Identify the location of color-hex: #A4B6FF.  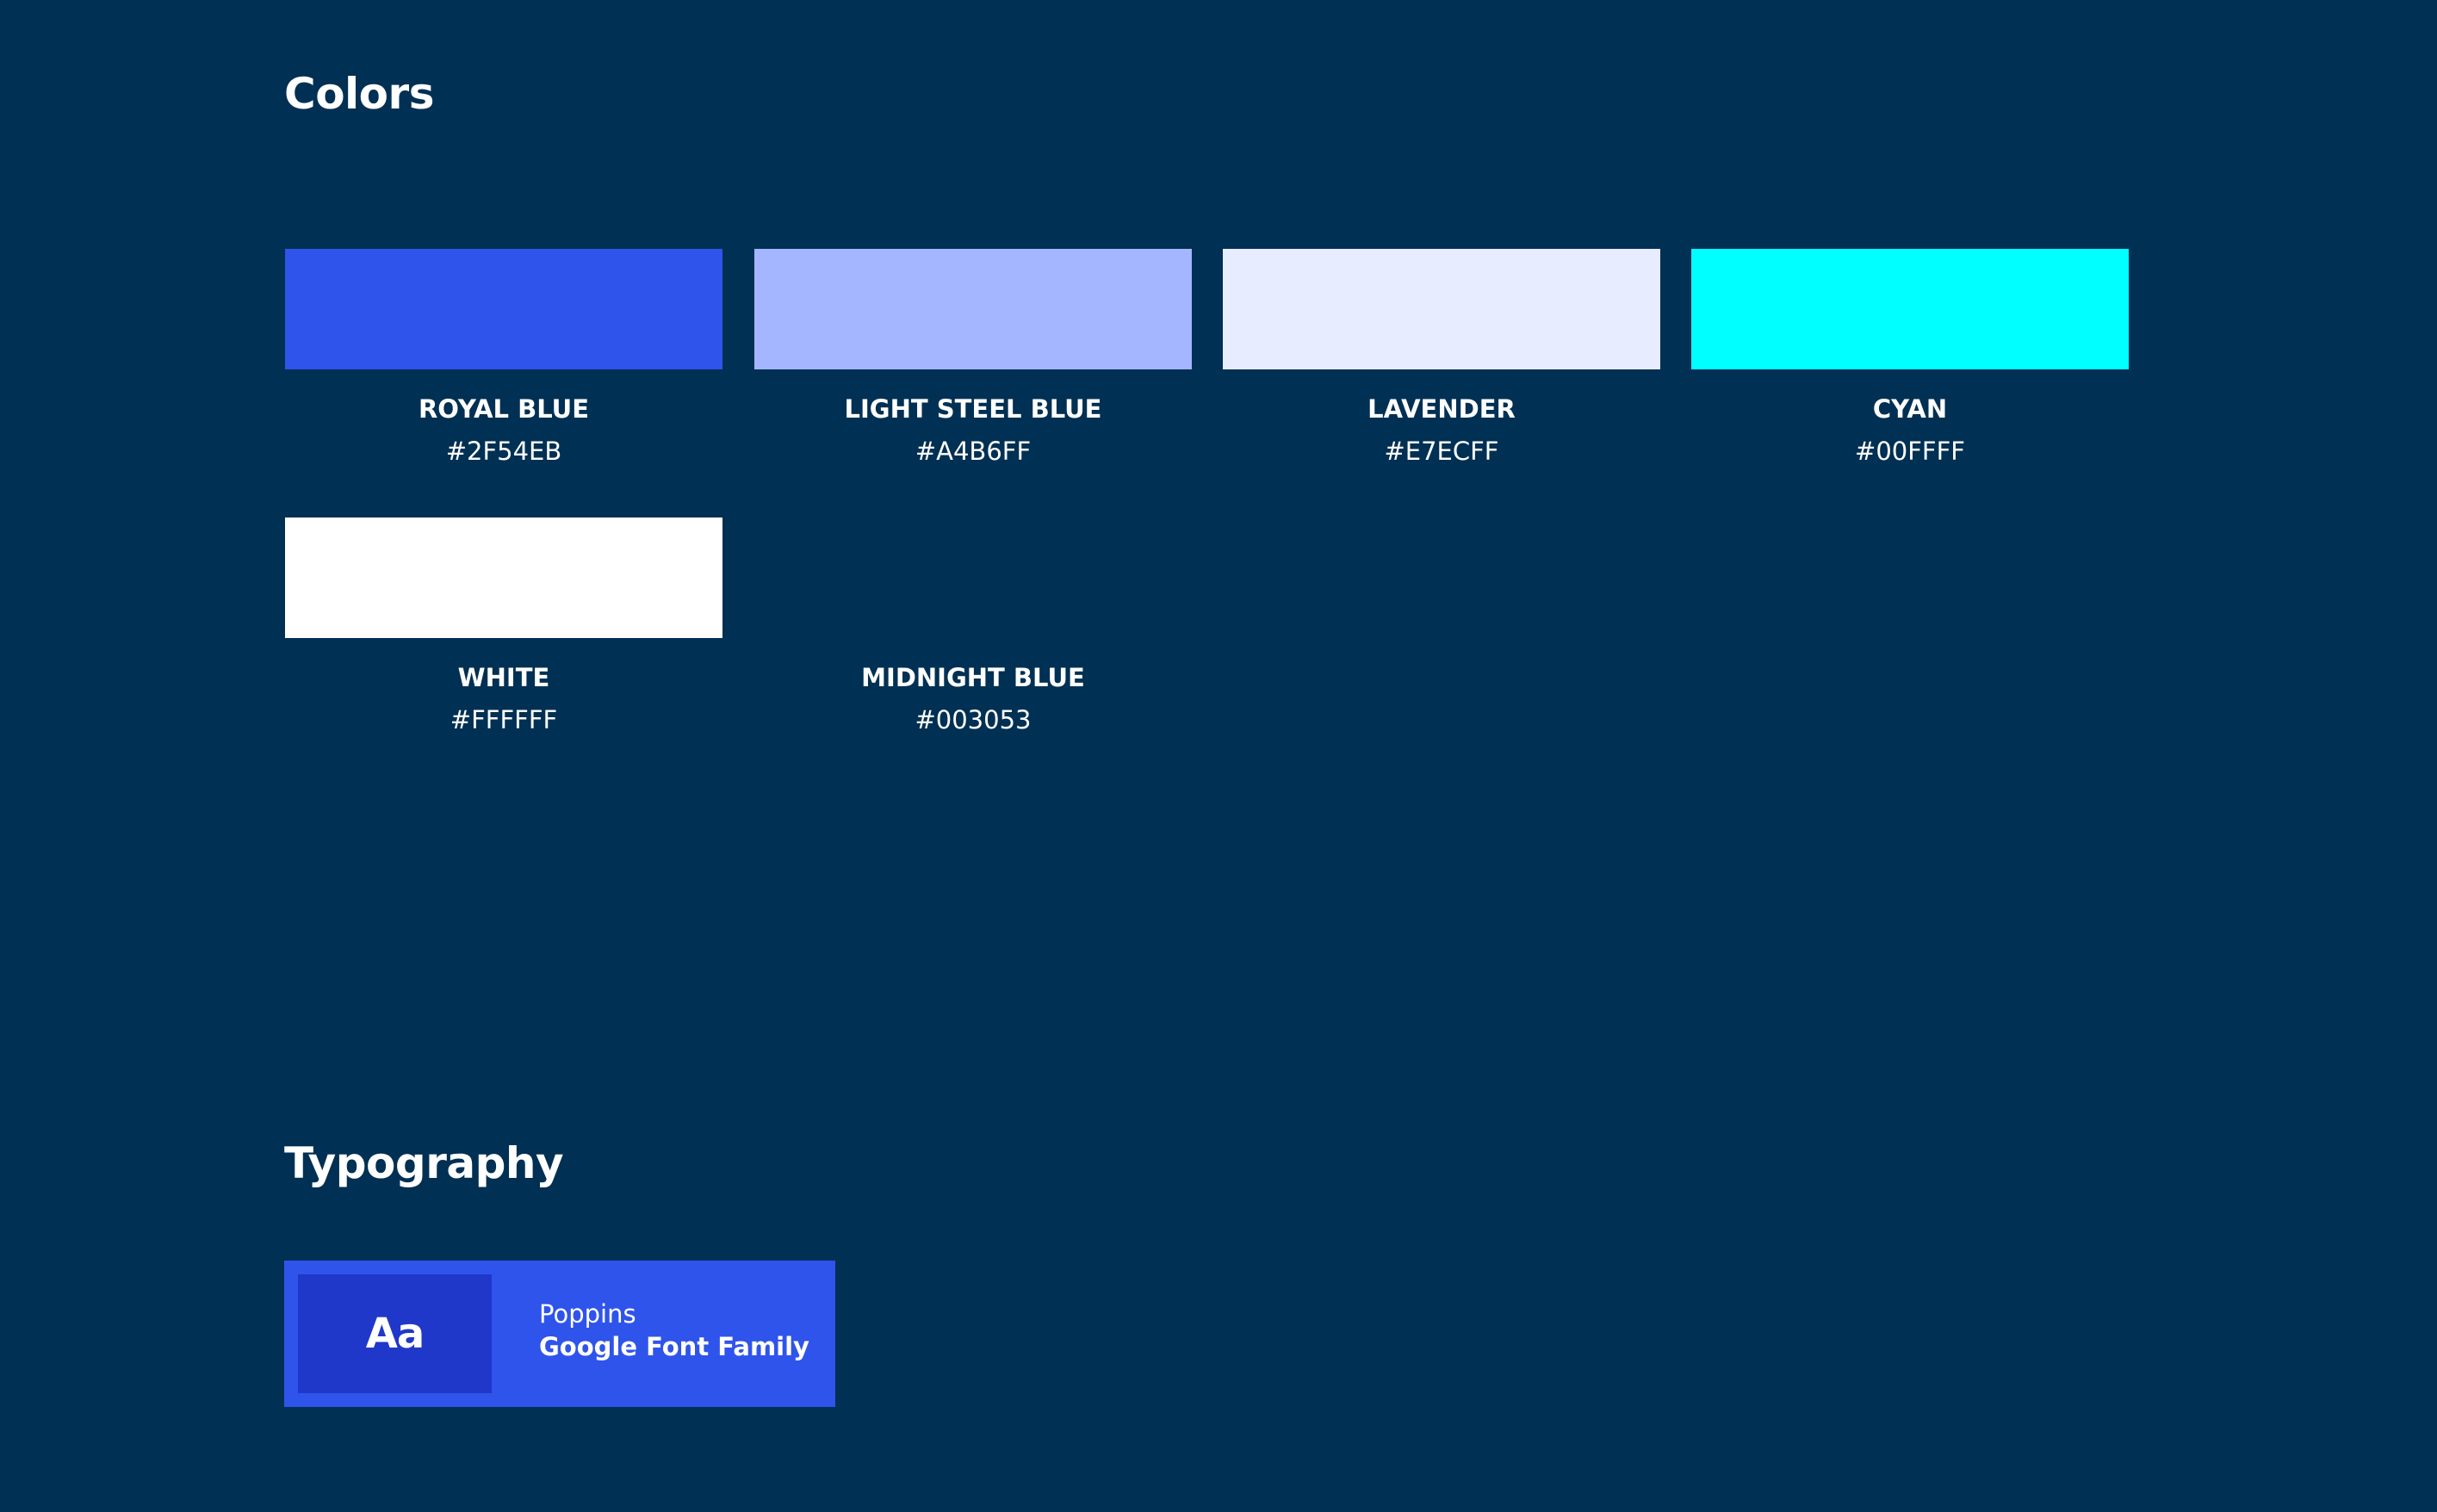
(973, 451).